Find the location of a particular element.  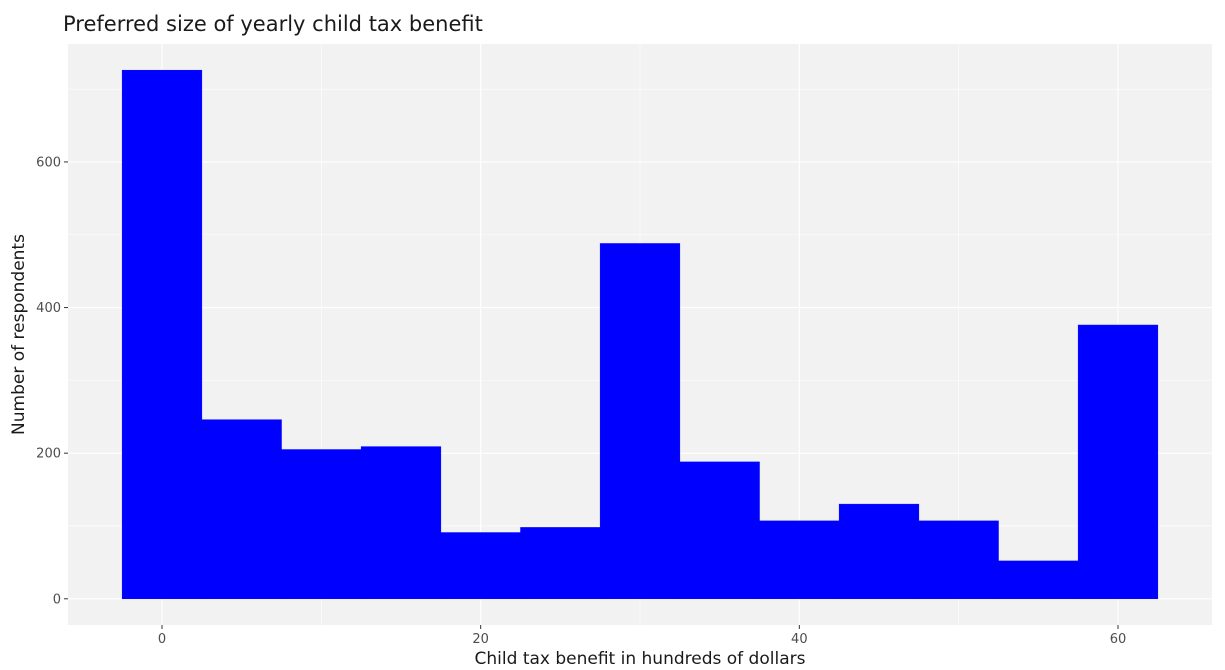

y-axis-title: Number of respondents is located at coordinates (19, 334).